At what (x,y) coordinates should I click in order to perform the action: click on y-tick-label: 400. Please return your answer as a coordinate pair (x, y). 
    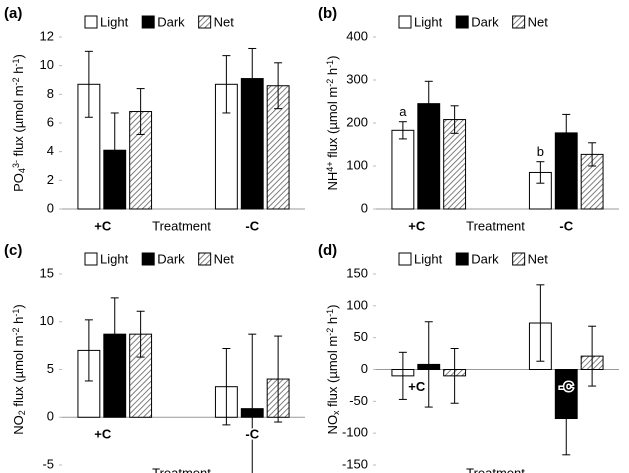
    Looking at the image, I should click on (357, 35).